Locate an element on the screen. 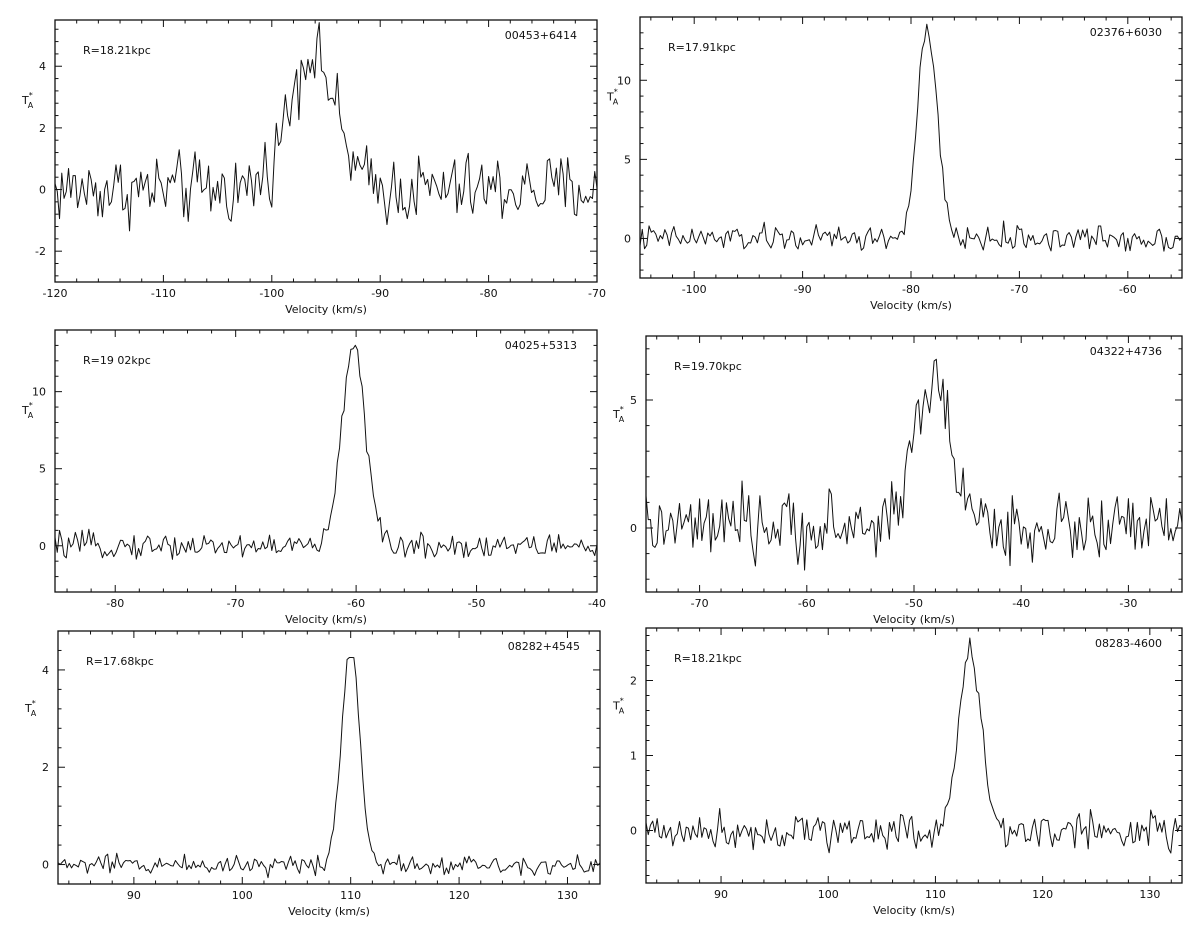 Image resolution: width=1200 pixels, height=950 pixels. x-tick-label: -110 is located at coordinates (163, 293).